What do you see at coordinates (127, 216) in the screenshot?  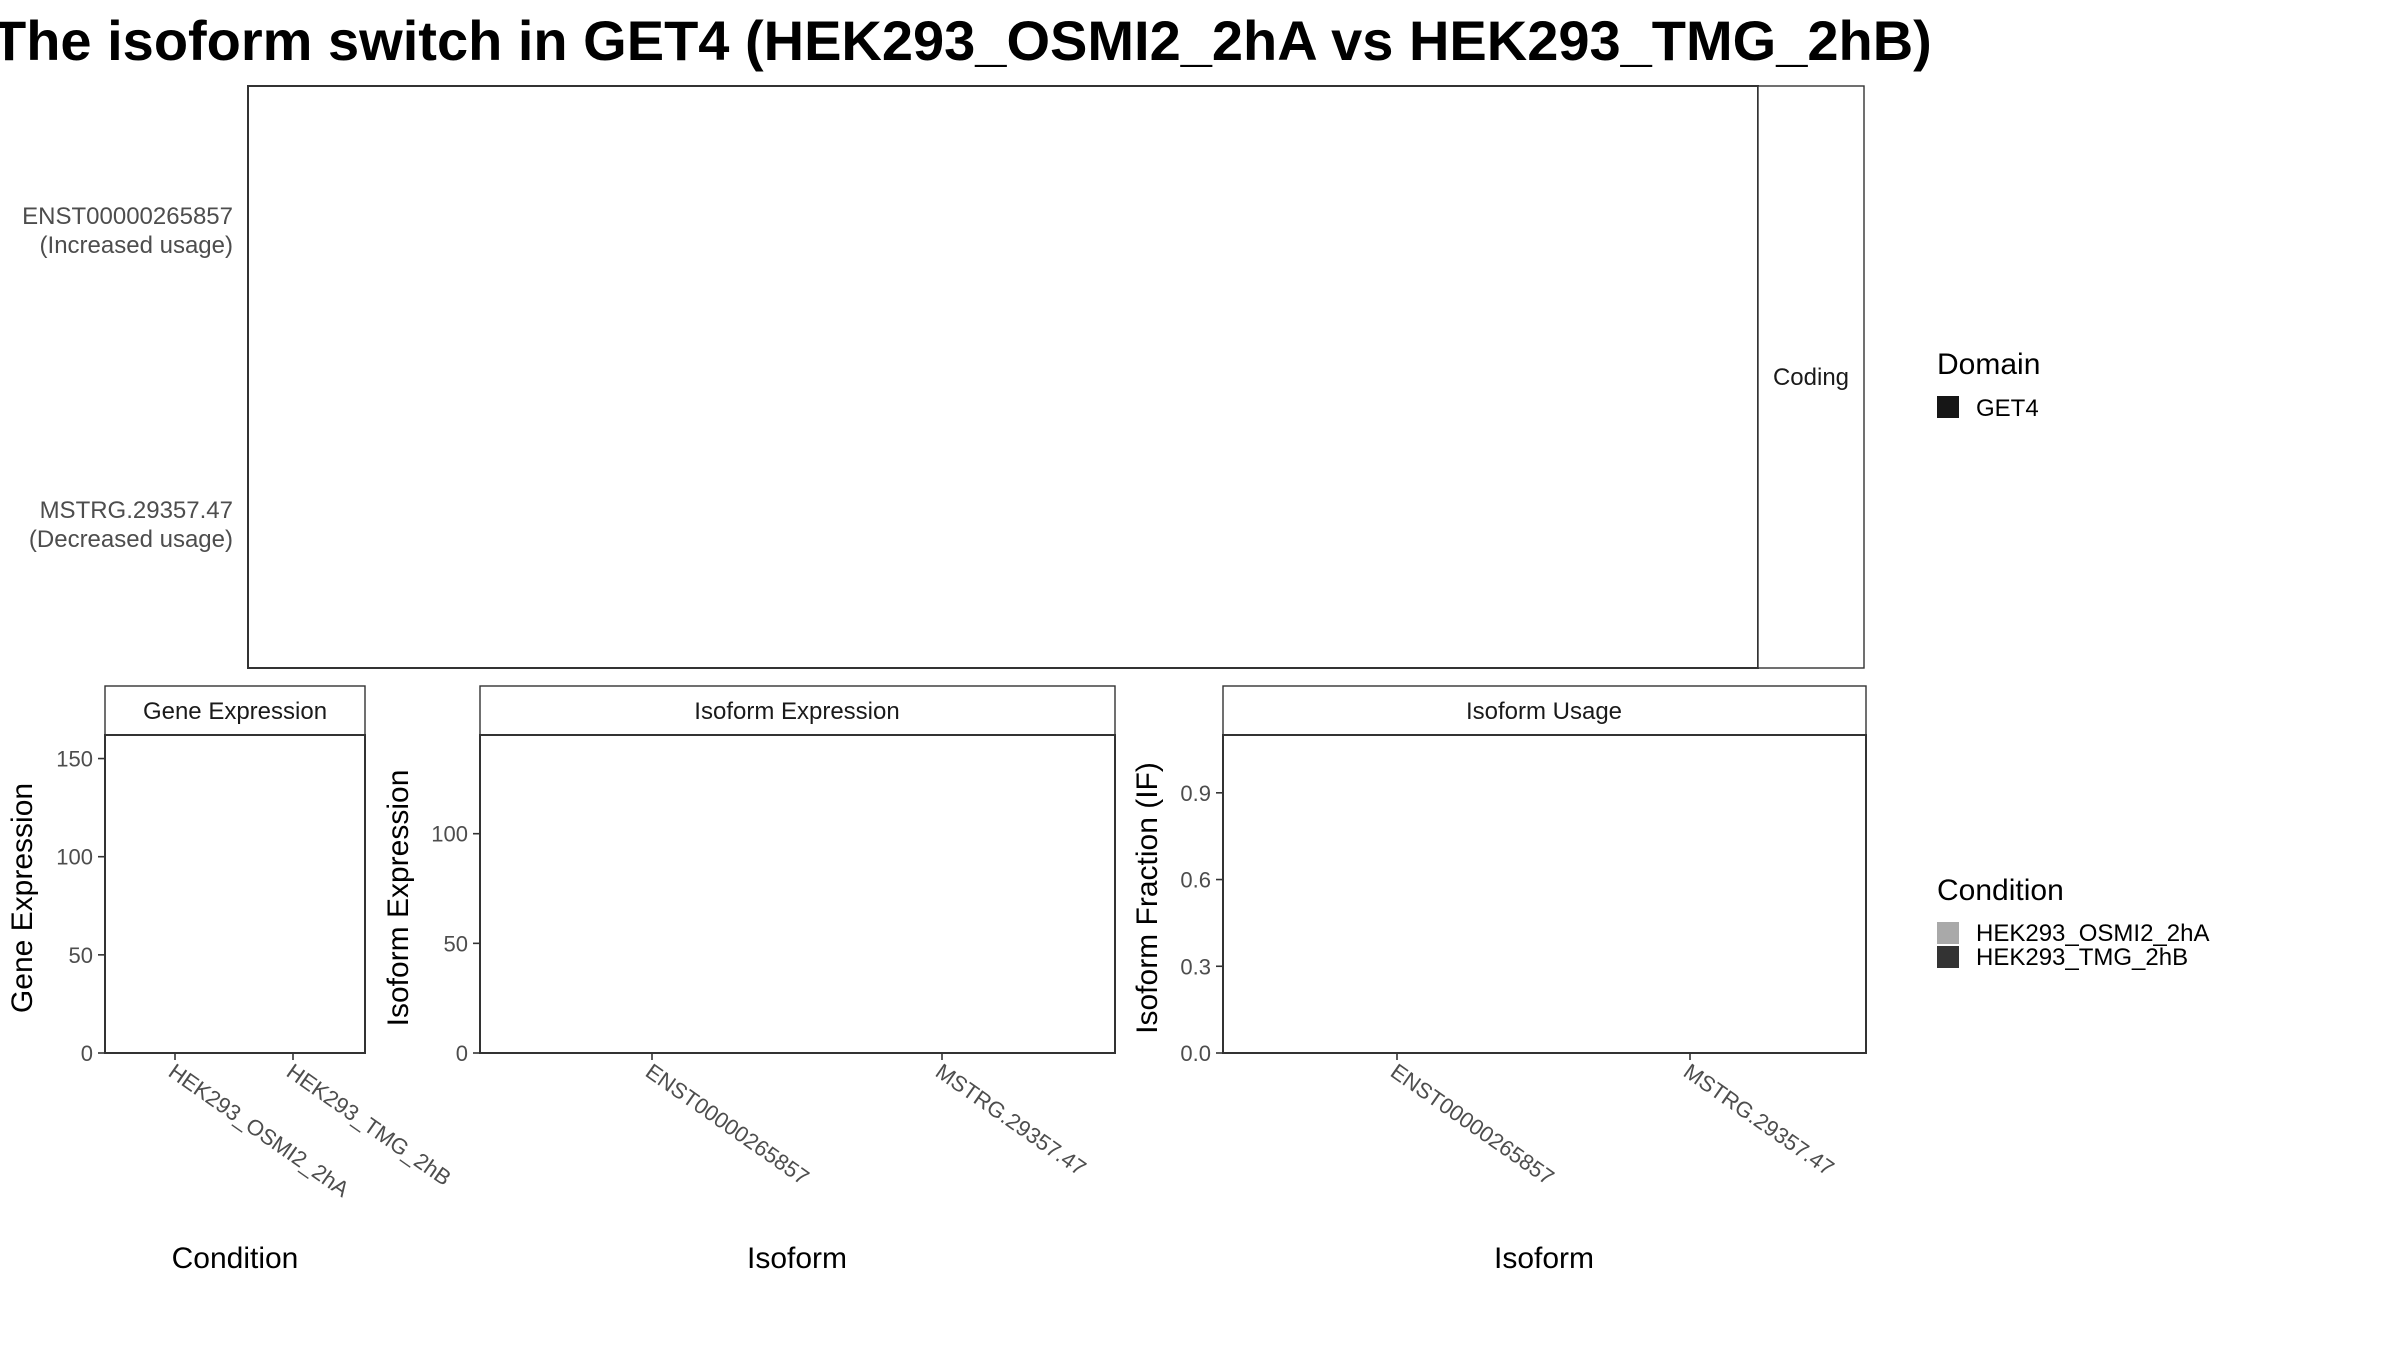 I see `isoform-label-1-line-1: ENST00000265857` at bounding box center [127, 216].